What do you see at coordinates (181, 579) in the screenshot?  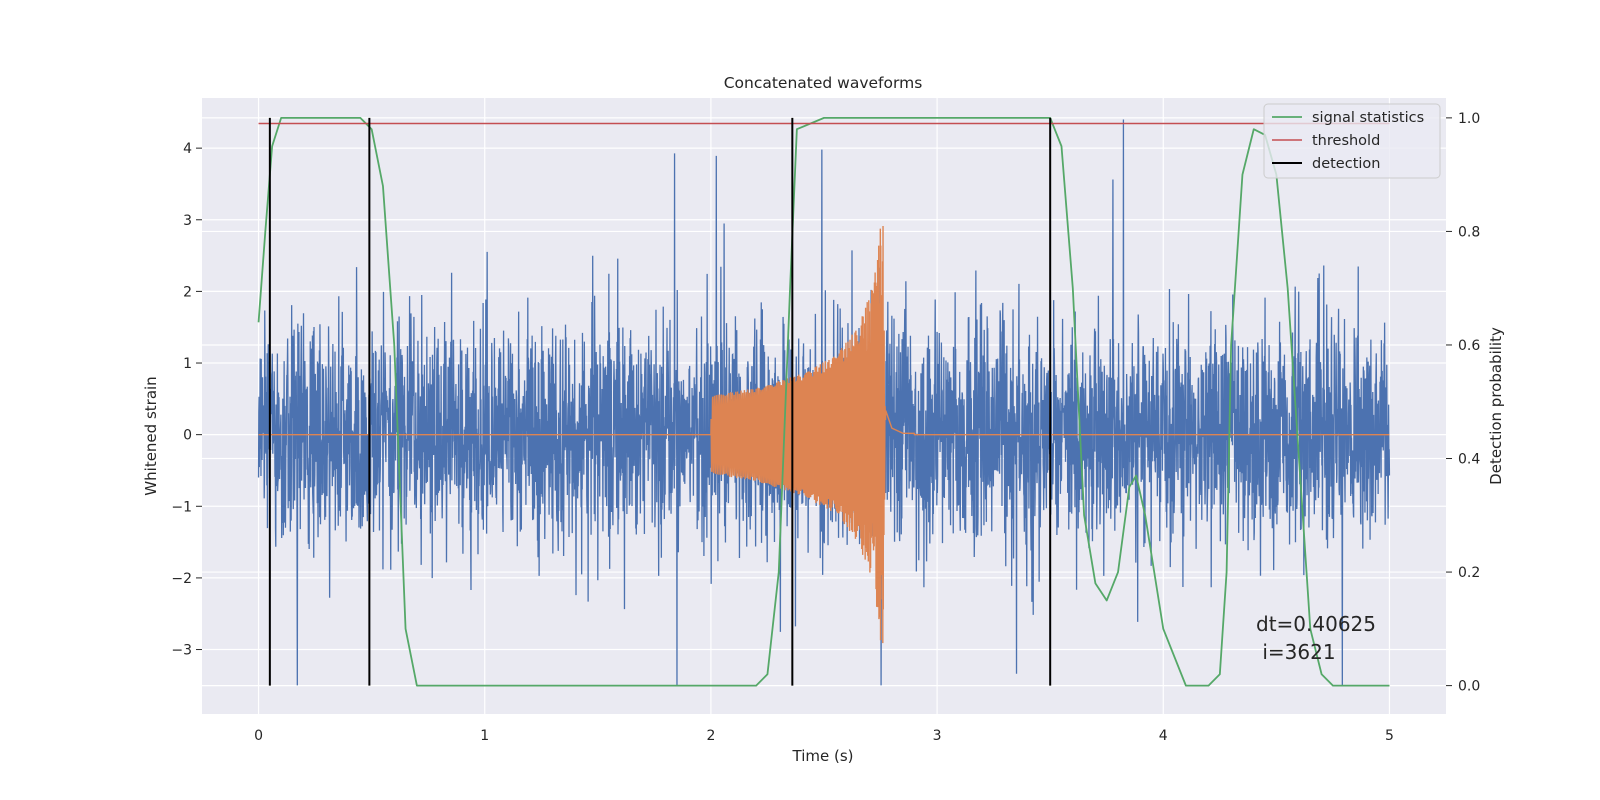 I see `y-tick-left-label: −2` at bounding box center [181, 579].